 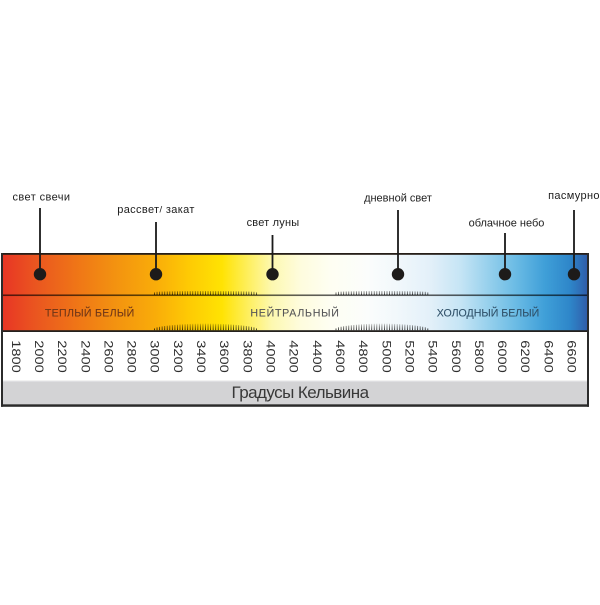 I want to click on svg-text: ХОЛОДНЫЙ БЕЛЫЙ, so click(x=488, y=313).